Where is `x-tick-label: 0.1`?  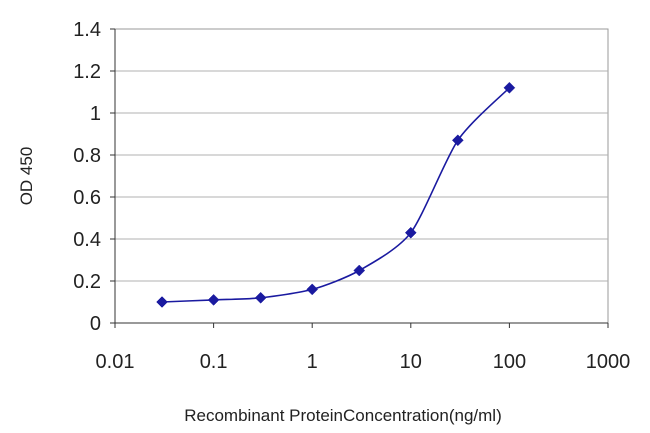
x-tick-label: 0.1 is located at coordinates (214, 362).